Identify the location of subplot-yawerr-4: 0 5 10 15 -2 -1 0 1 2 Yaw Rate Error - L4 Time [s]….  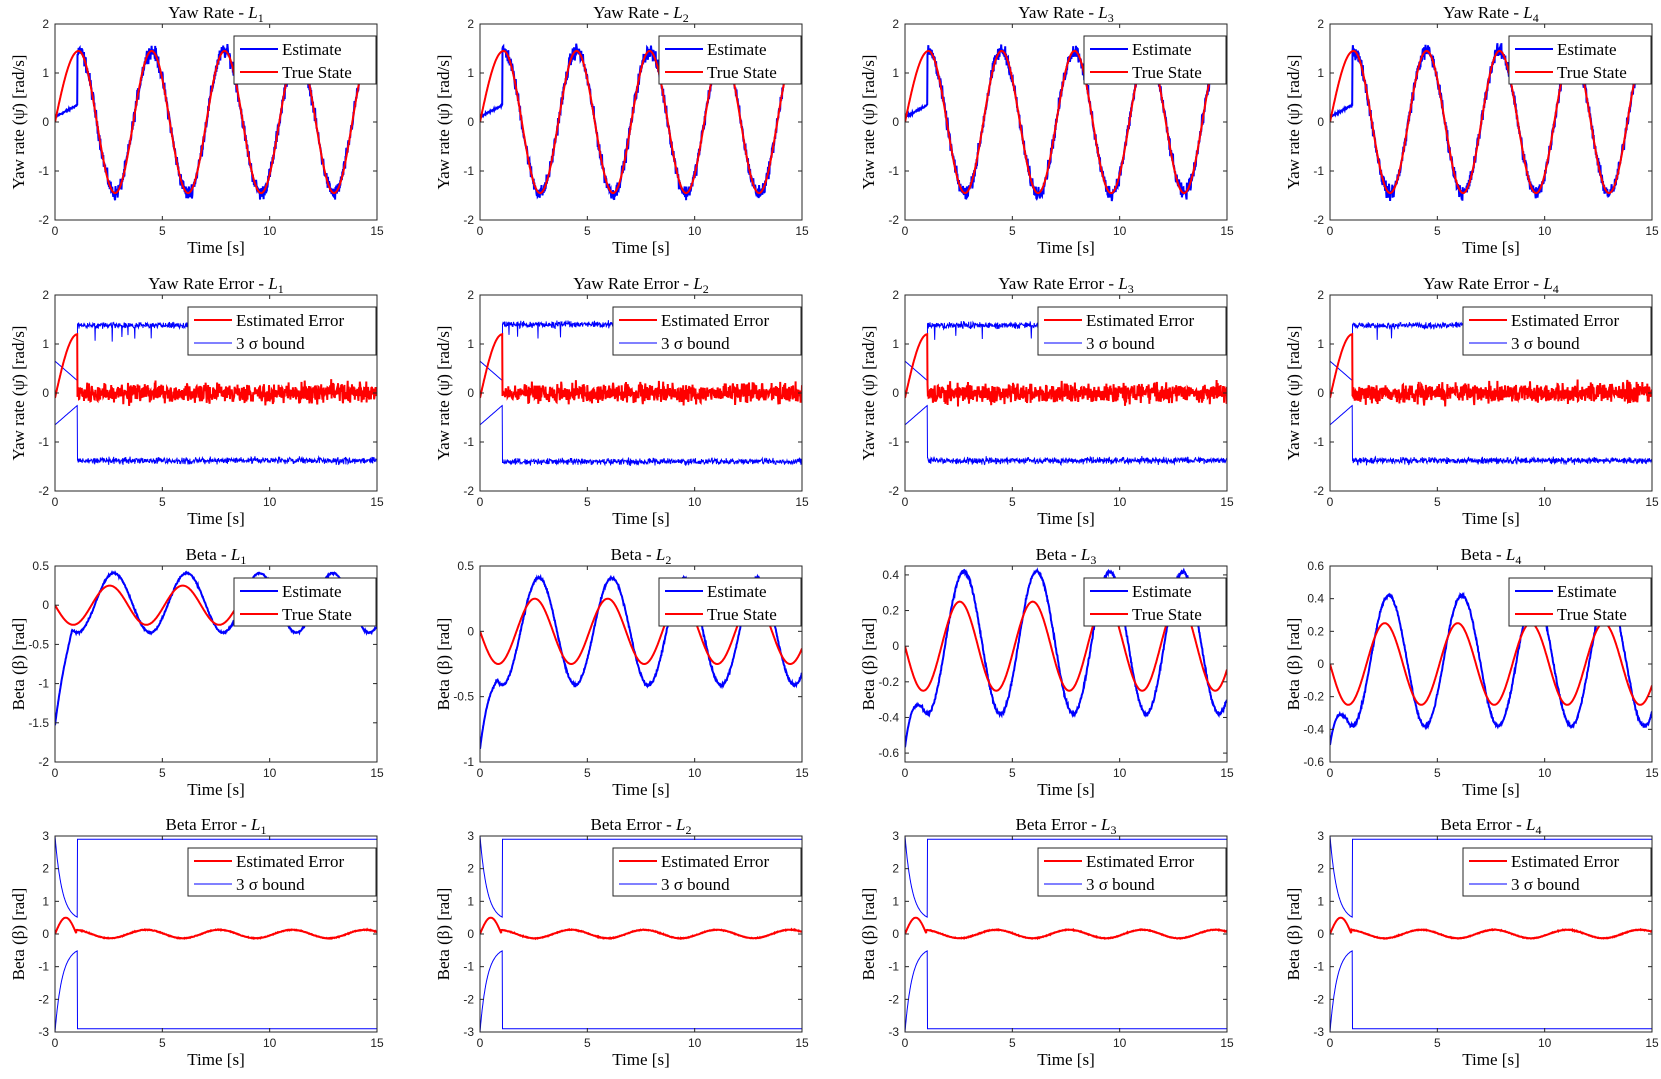
(1471, 401).